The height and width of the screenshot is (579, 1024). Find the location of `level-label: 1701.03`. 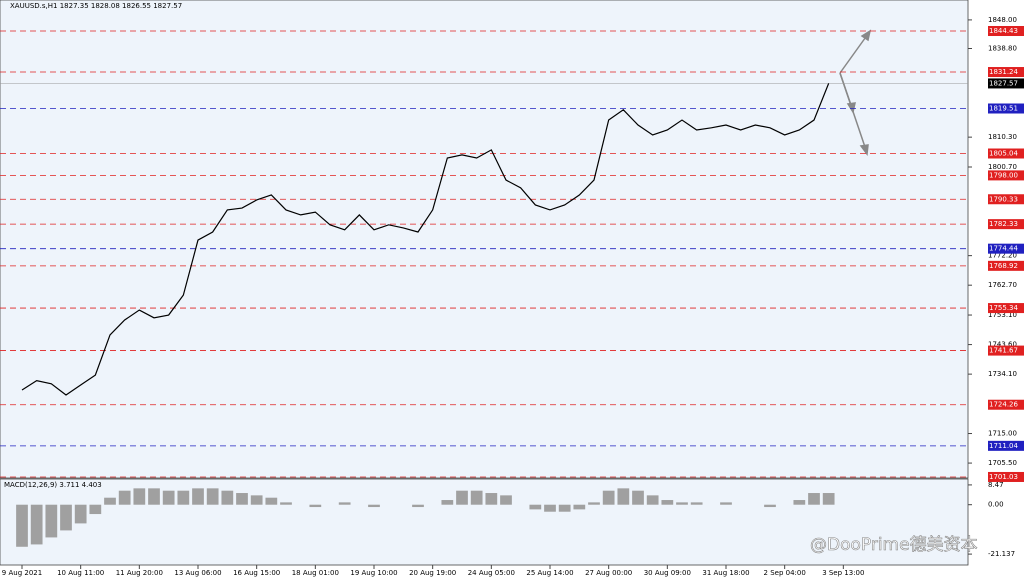

level-label: 1701.03 is located at coordinates (1003, 477).